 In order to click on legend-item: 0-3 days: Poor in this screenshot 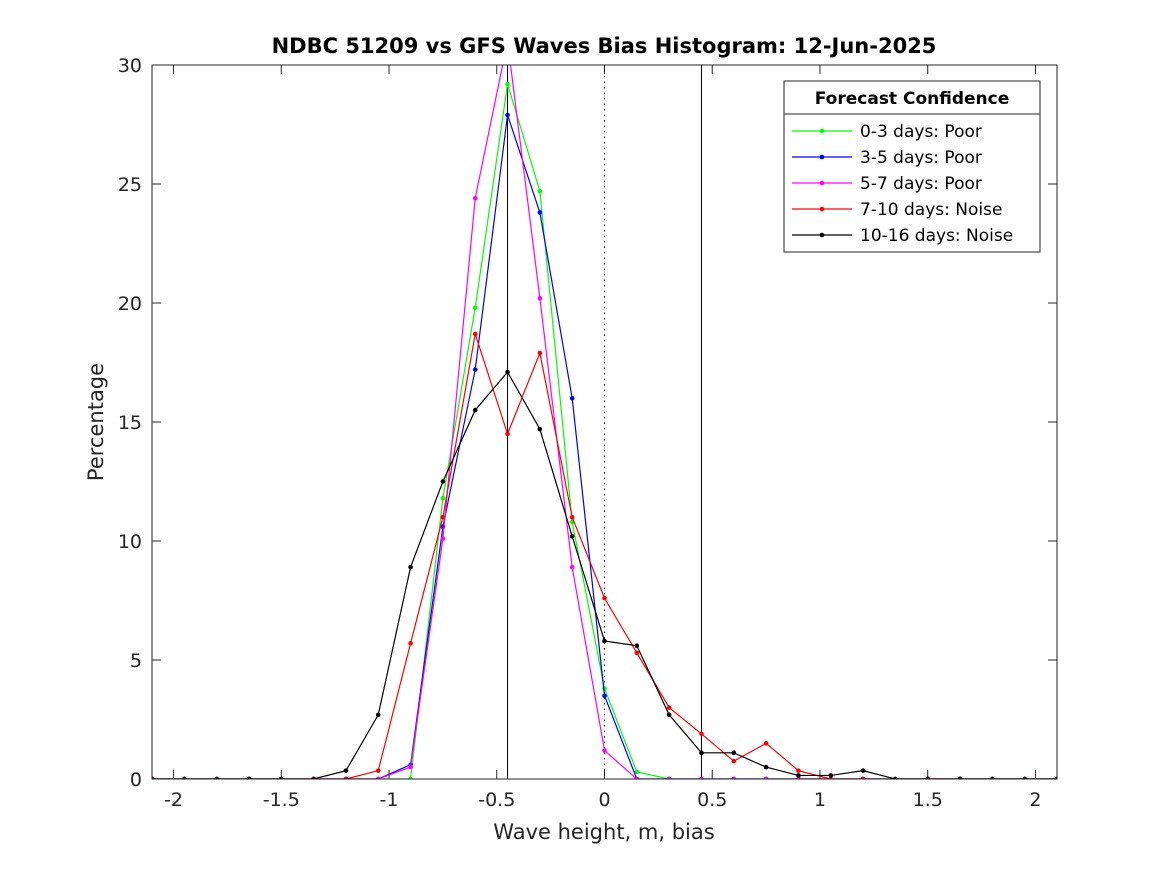, I will do `click(887, 132)`.